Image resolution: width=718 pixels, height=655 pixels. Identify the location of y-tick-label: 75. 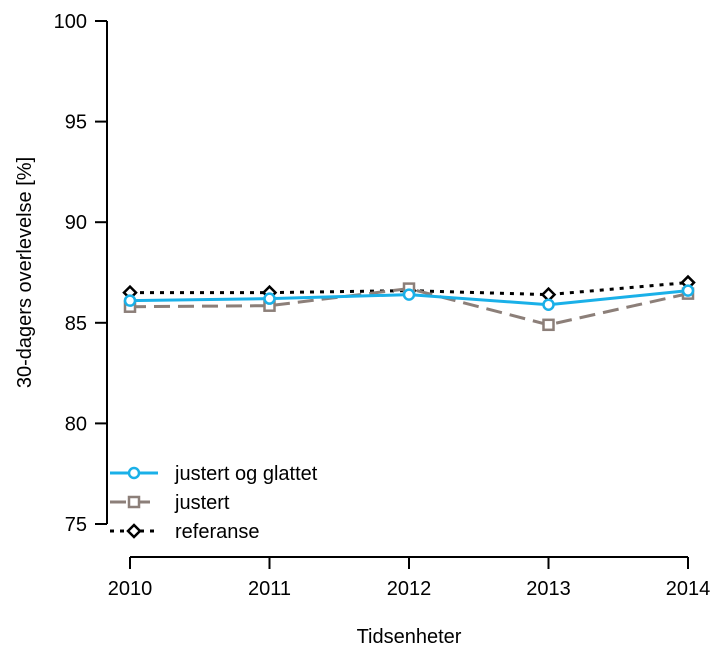
(76, 525).